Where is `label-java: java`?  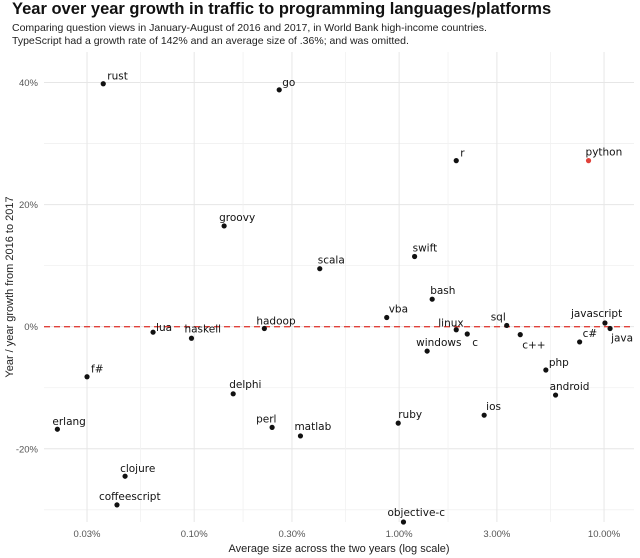 label-java: java is located at coordinates (621, 339).